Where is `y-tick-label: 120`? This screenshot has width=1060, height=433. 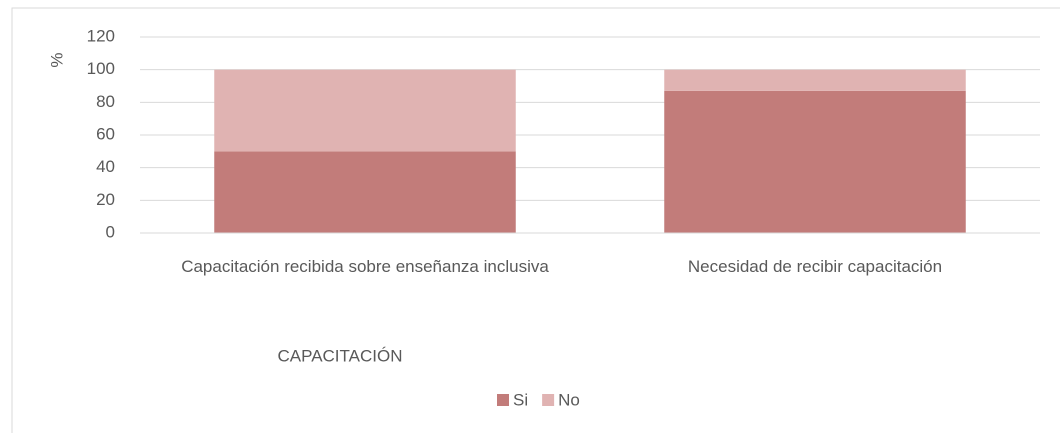
y-tick-label: 120 is located at coordinates (101, 35).